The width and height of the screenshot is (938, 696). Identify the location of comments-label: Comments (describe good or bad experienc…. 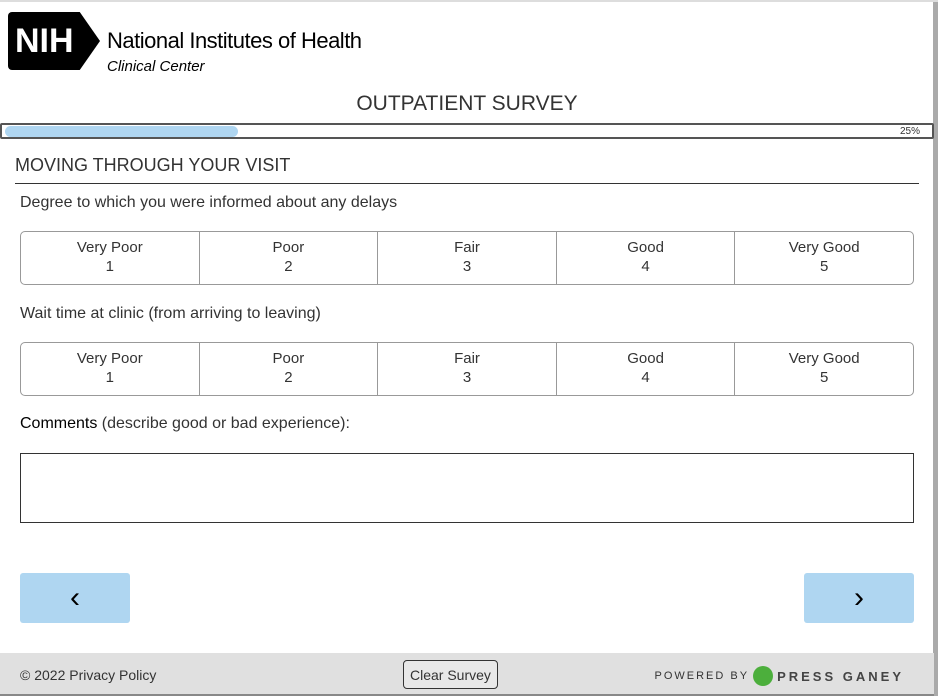
(185, 423).